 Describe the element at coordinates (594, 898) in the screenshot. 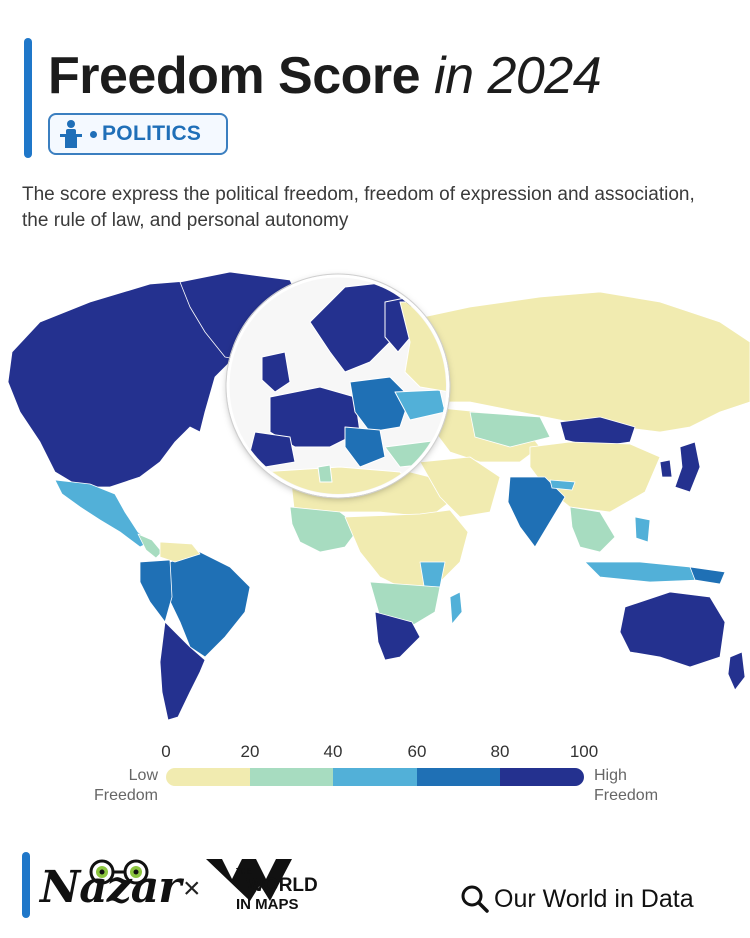

I see `owid-label: Our World in Data` at that location.